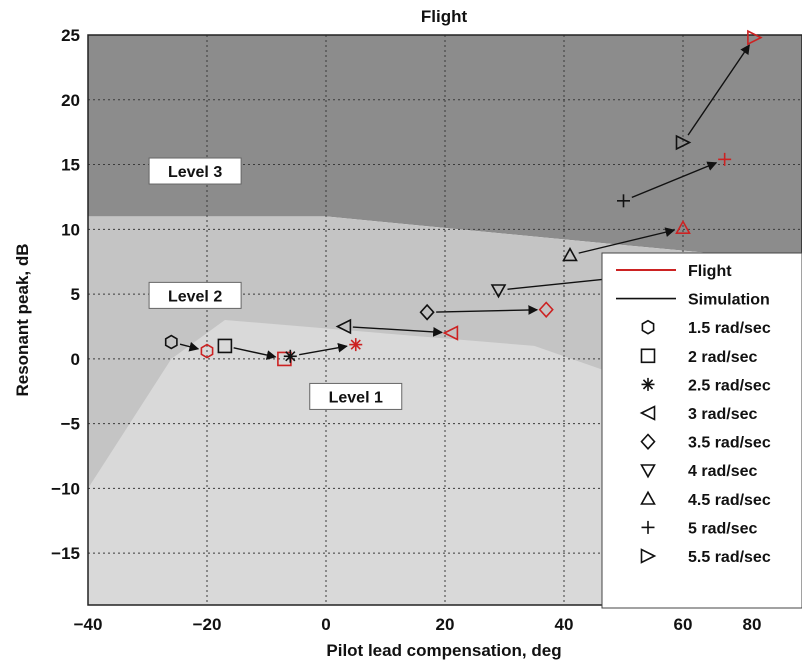 The width and height of the screenshot is (802, 667). Describe the element at coordinates (207, 624) in the screenshot. I see `x-tick-label: −20` at that location.